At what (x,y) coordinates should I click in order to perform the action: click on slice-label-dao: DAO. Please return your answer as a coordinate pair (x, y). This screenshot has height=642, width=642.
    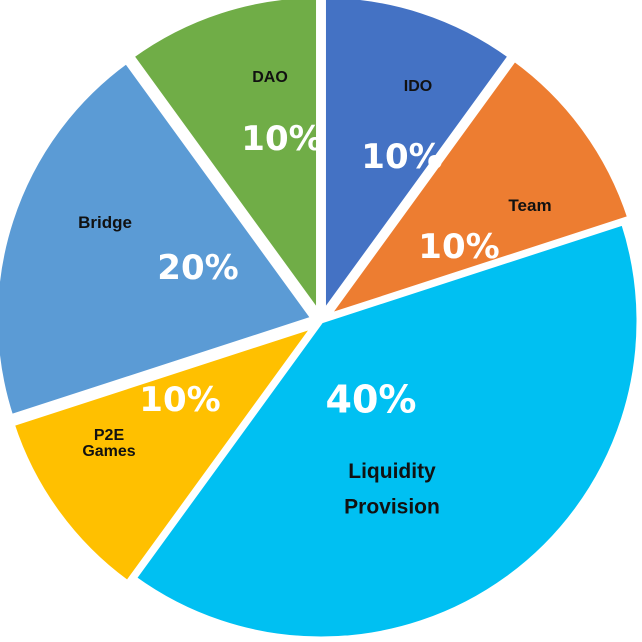
    Looking at the image, I should click on (270, 77).